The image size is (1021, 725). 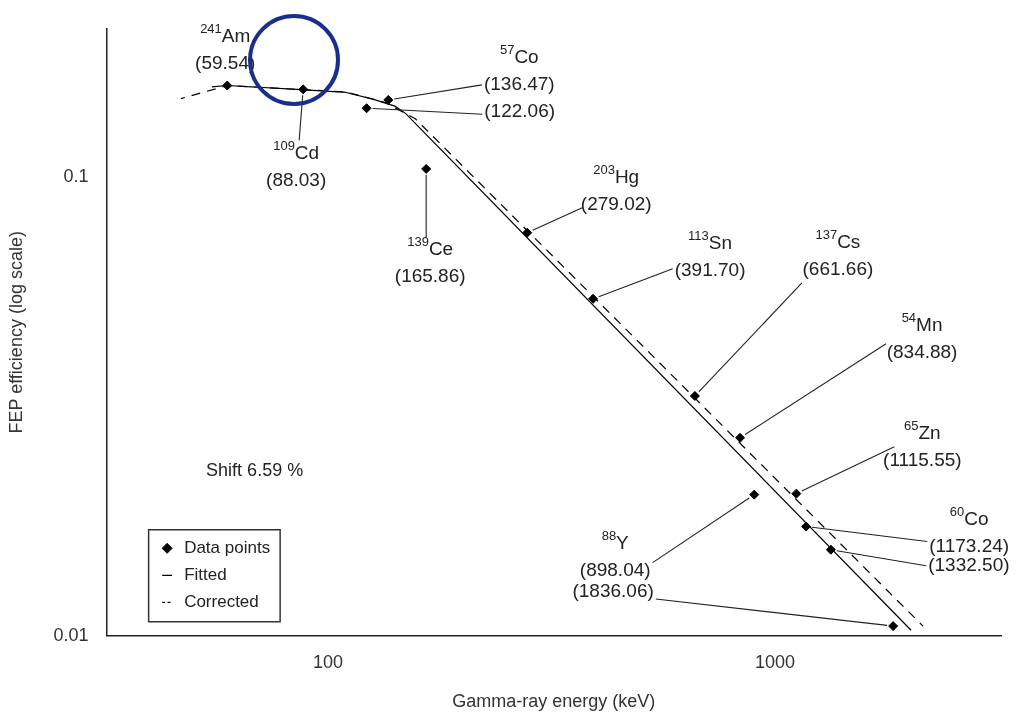 What do you see at coordinates (221, 601) in the screenshot?
I see `legend-label: Corrected` at bounding box center [221, 601].